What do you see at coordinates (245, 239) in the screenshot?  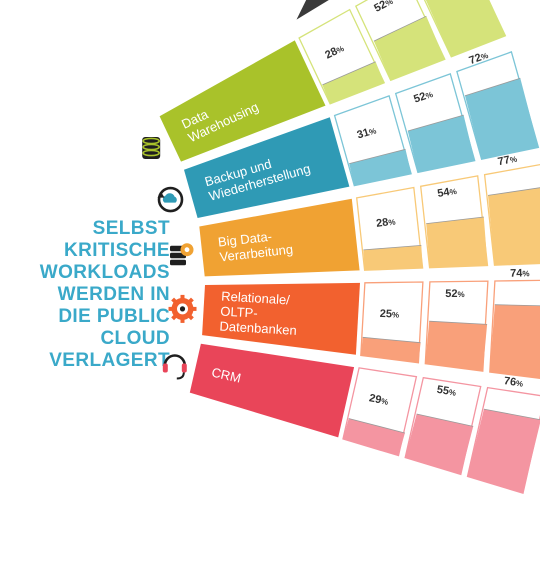 I see `category-label-line: Big Data-` at bounding box center [245, 239].